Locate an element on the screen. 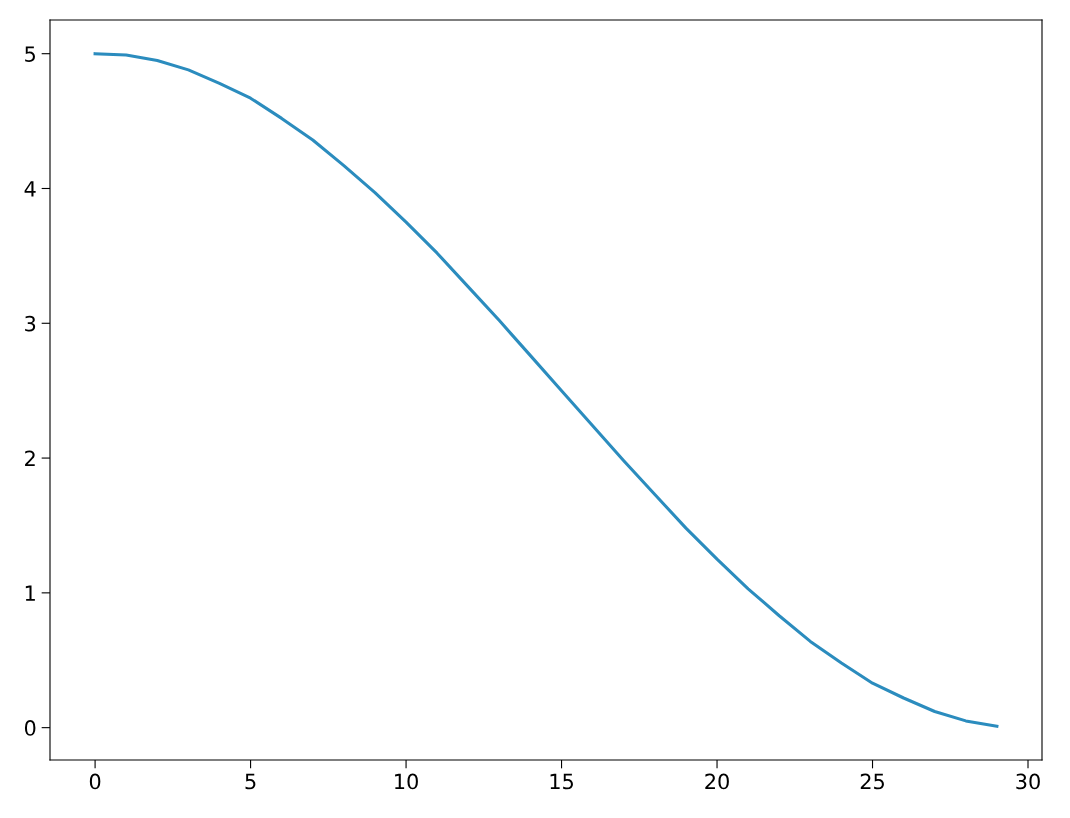 Image resolution: width=1070 pixels, height=818 pixels. y-tick-label: 2 is located at coordinates (30, 458).